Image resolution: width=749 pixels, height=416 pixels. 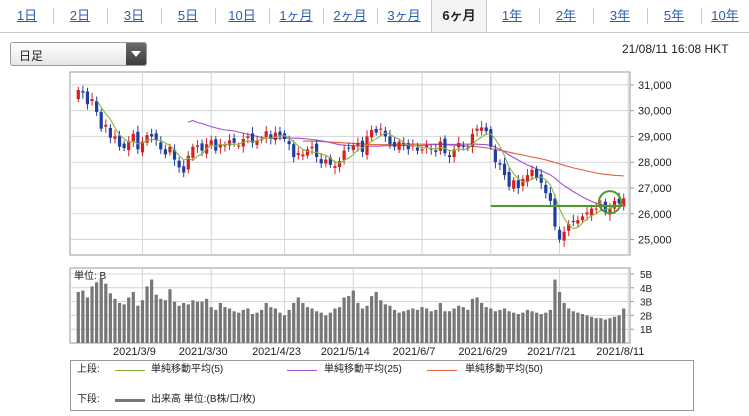 What do you see at coordinates (78, 54) in the screenshot?
I see `chart-type-select: 日足` at bounding box center [78, 54].